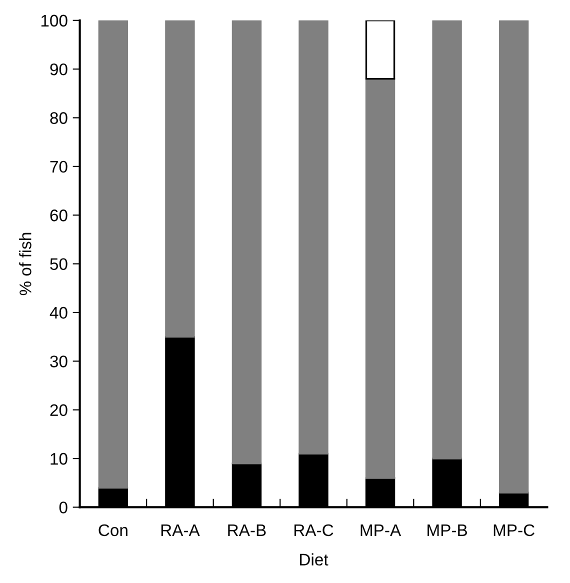 The image size is (570, 583). Describe the element at coordinates (314, 559) in the screenshot. I see `x-axis-title: Diet` at that location.